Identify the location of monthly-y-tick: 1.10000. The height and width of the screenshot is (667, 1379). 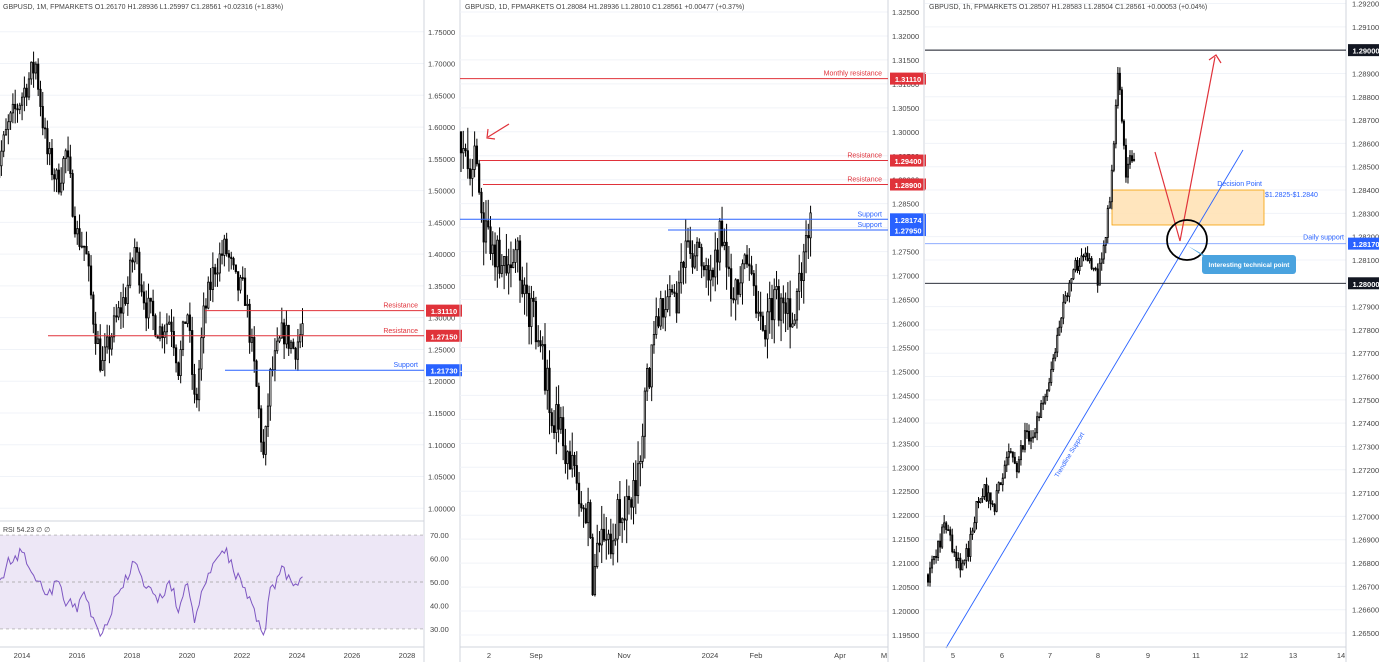
(441, 445).